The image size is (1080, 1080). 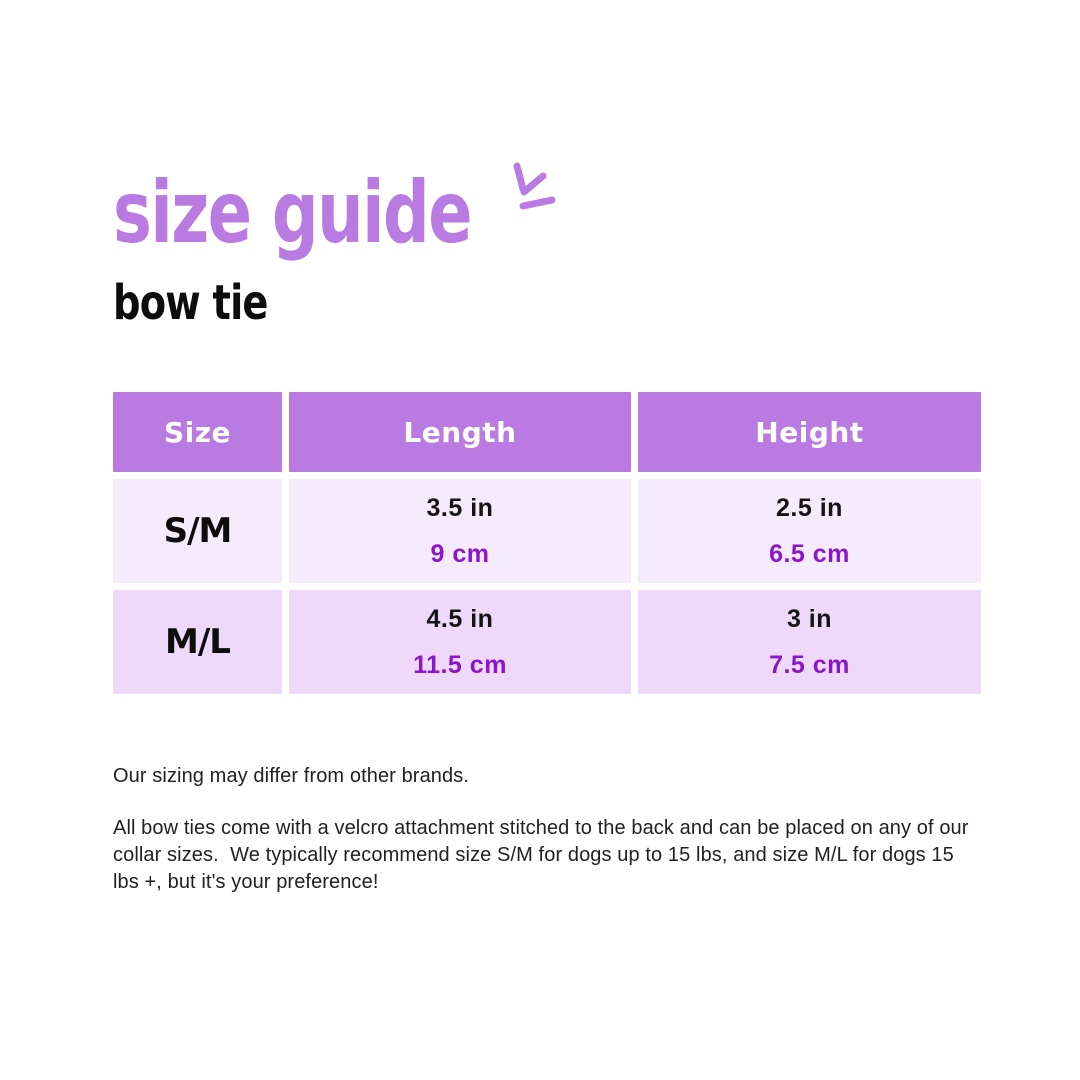 What do you see at coordinates (534, 186) in the screenshot?
I see `sparkle-icon` at bounding box center [534, 186].